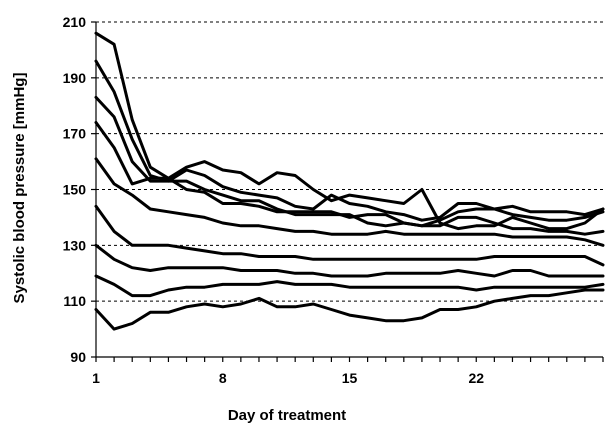 This screenshot has width=605, height=424. I want to click on y-tick-label-210: 210, so click(75, 22).